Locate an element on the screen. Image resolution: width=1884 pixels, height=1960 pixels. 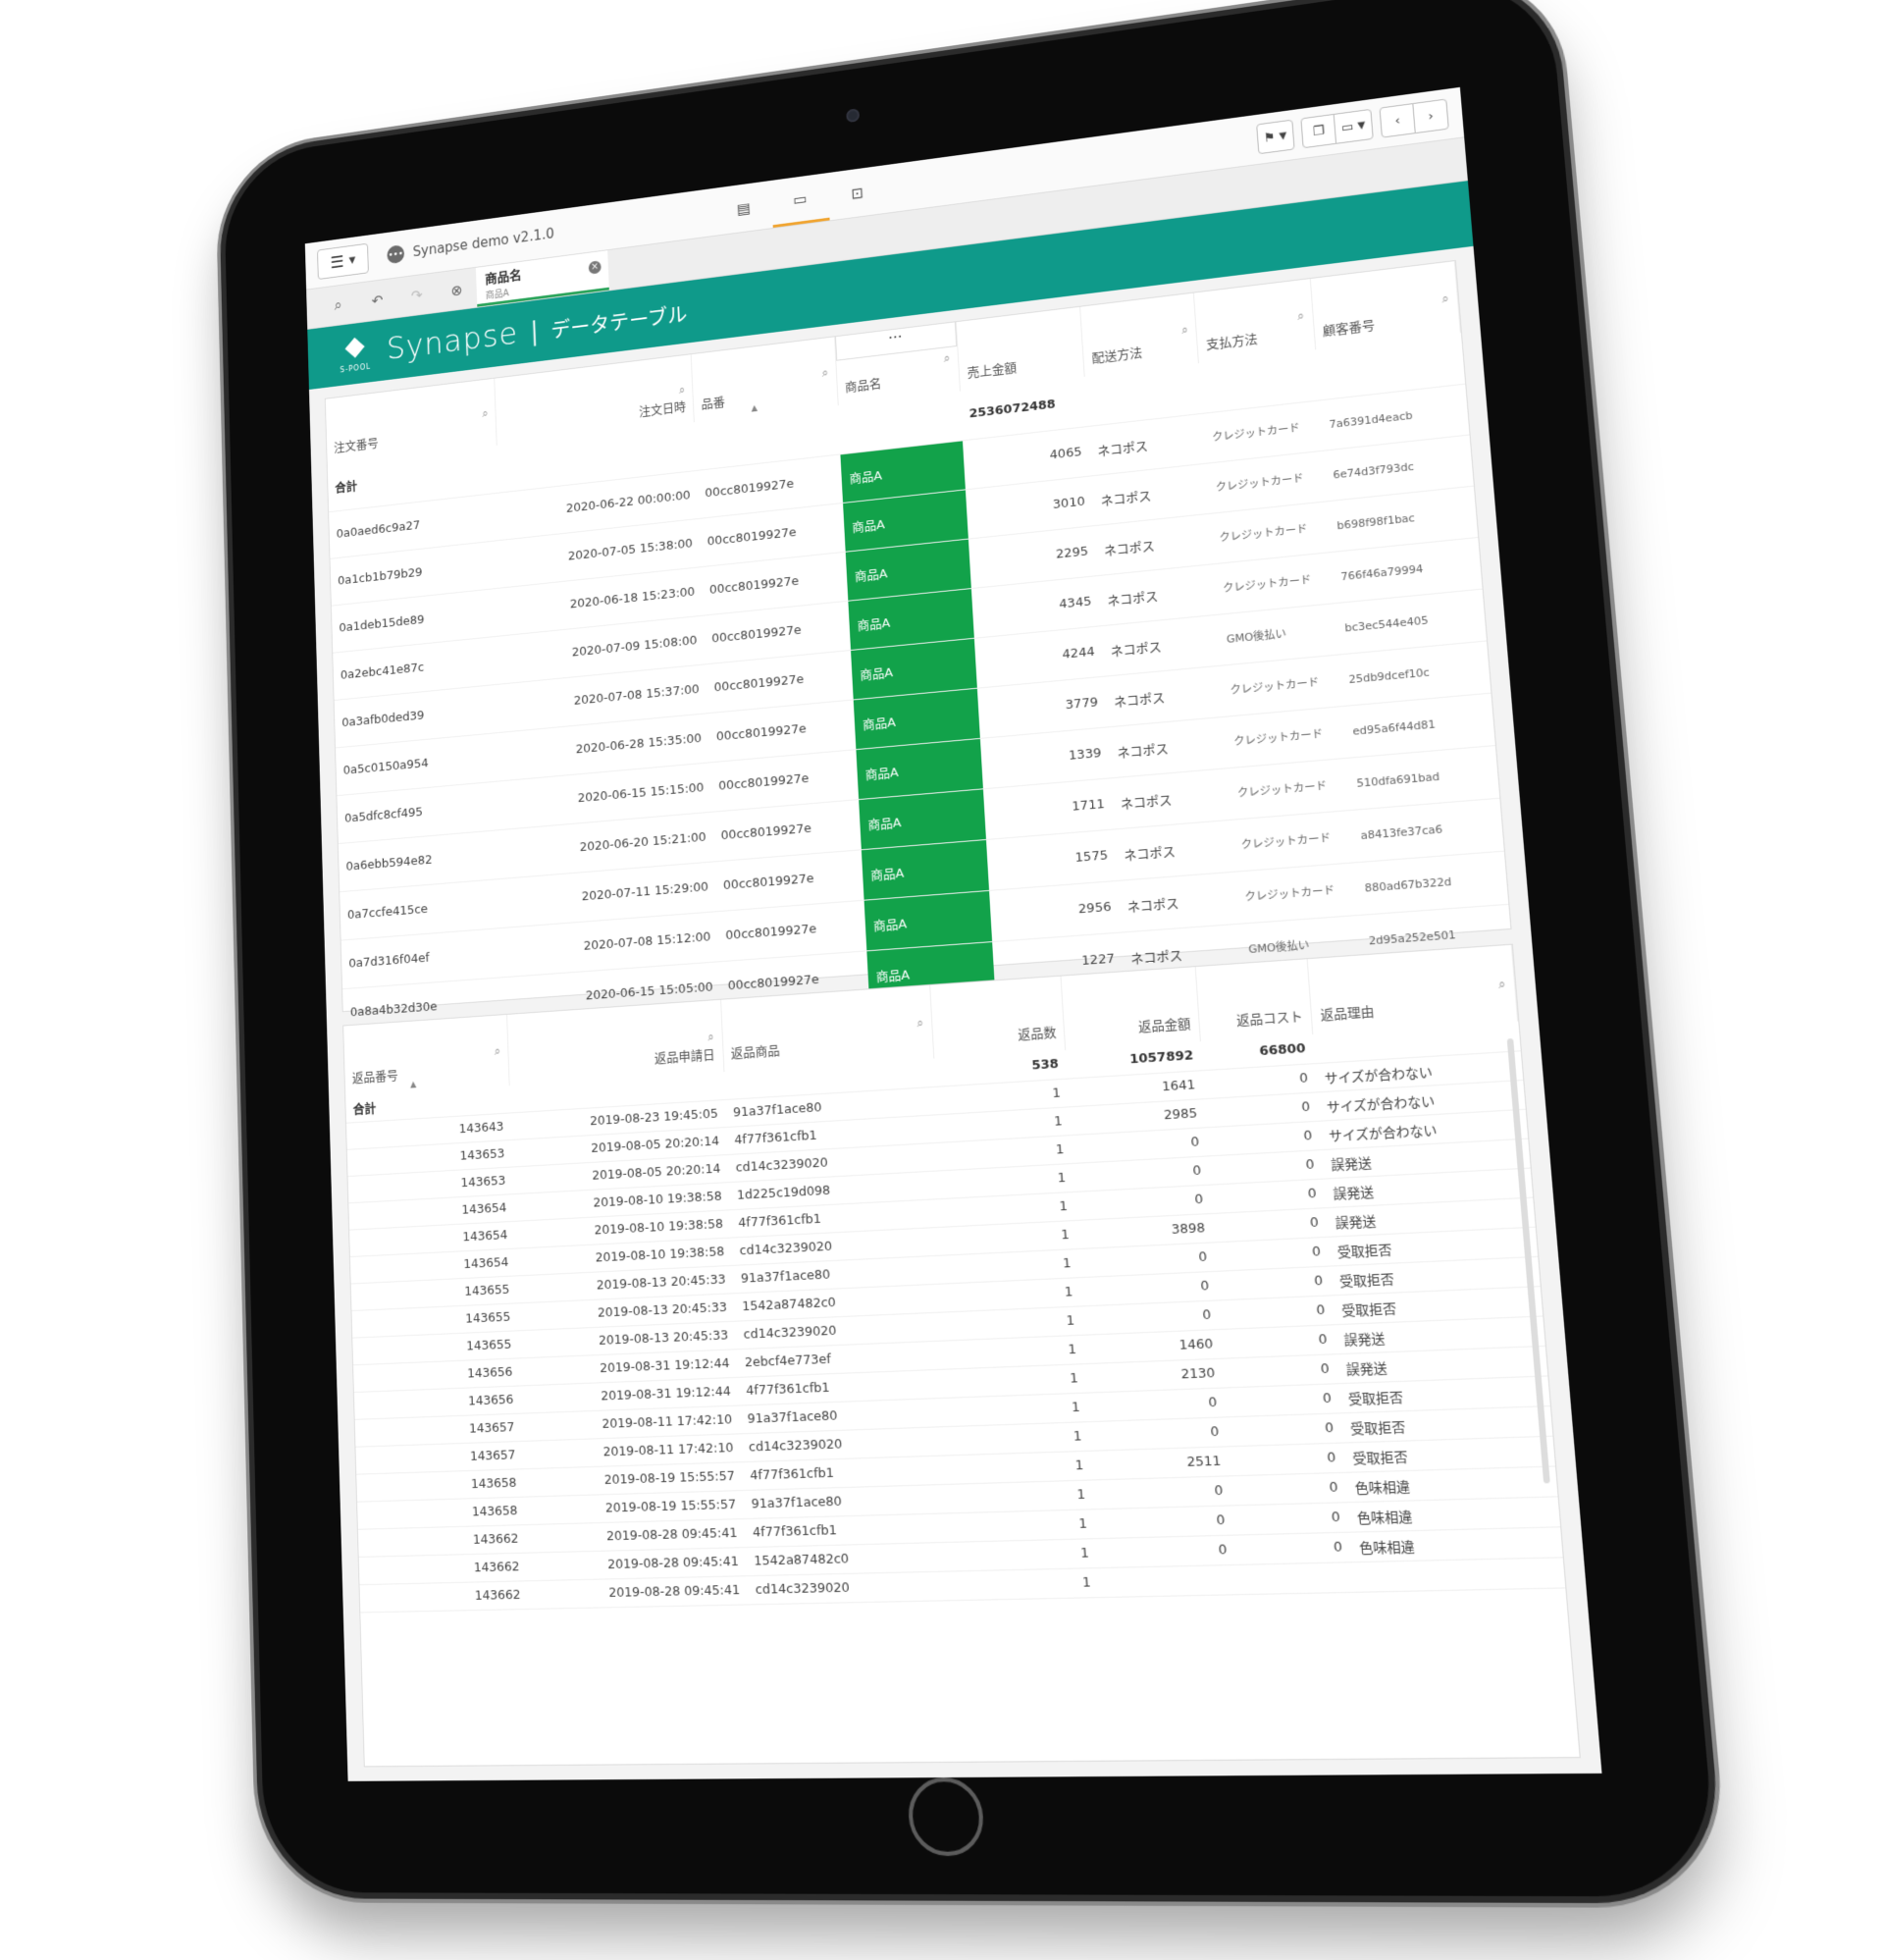
col-header-return-amount: 返品金額 is located at coordinates (1131, 1009).